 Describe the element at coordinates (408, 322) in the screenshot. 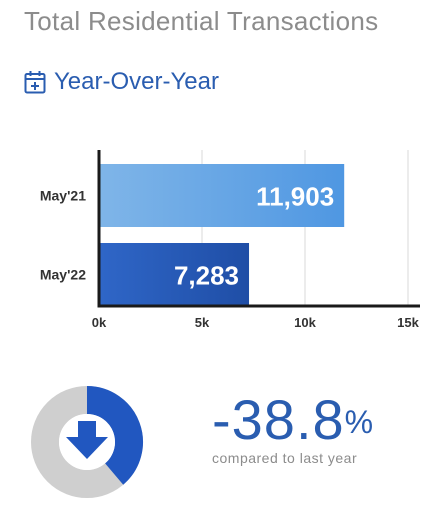

I see `x-tick-label: 15k` at that location.